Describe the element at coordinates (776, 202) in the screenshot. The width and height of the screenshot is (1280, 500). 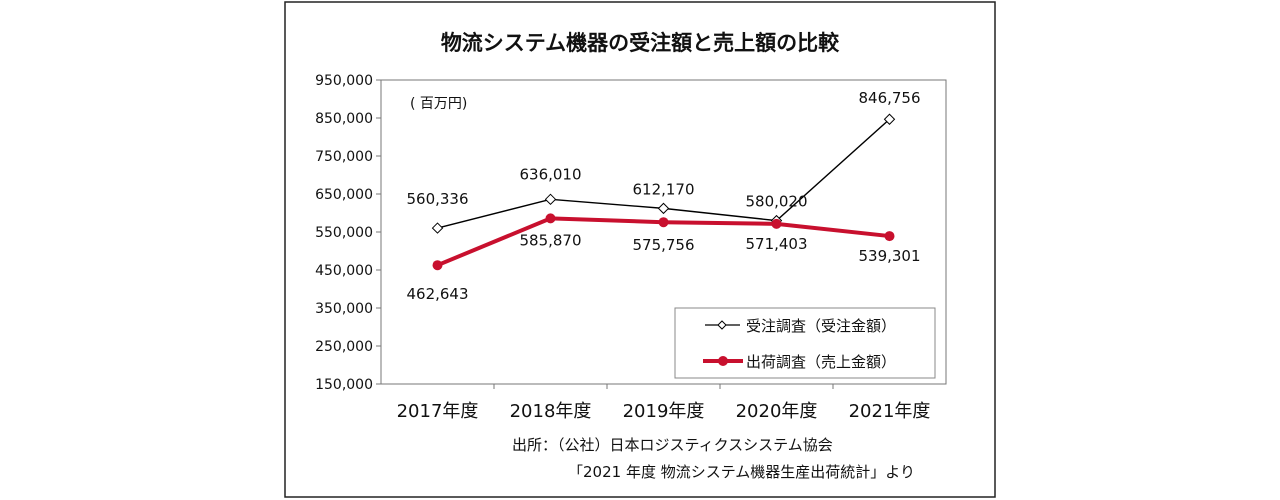
I see `data-label: 580,020` at that location.